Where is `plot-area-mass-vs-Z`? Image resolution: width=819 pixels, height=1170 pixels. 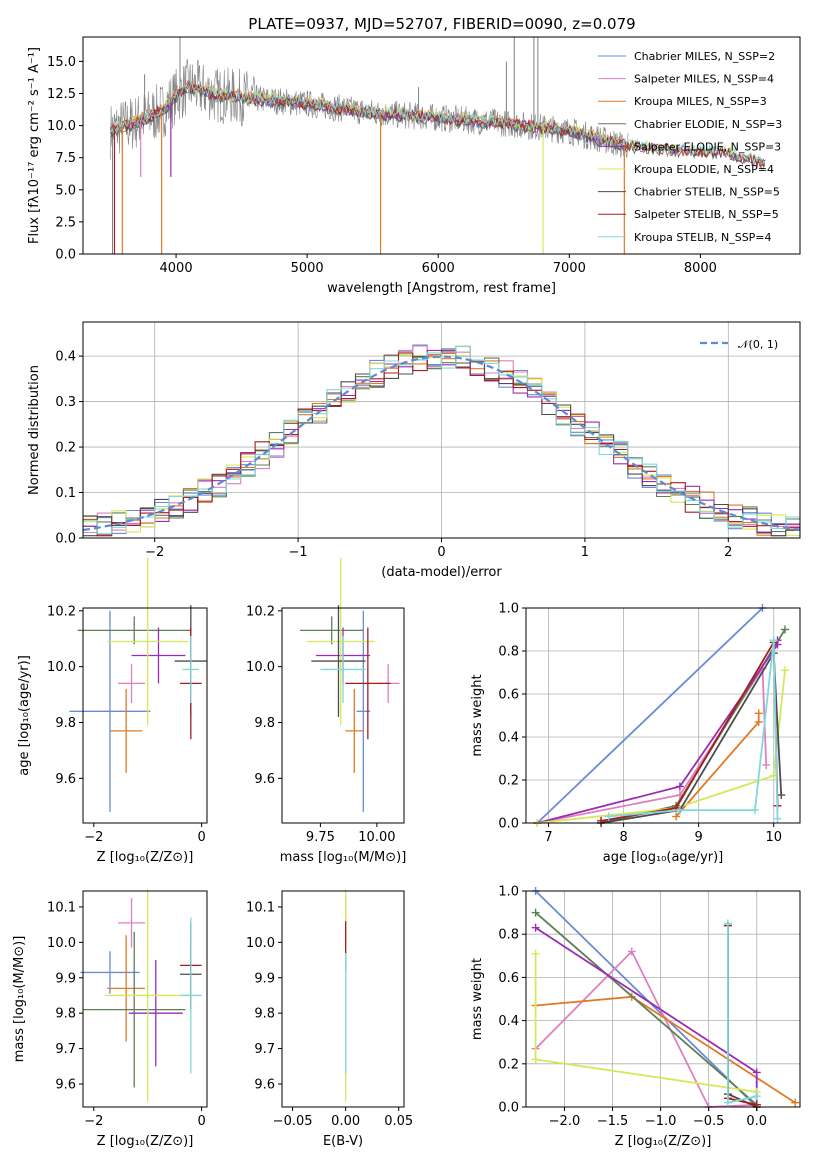
plot-area-mass-vs-Z is located at coordinates (141, 995).